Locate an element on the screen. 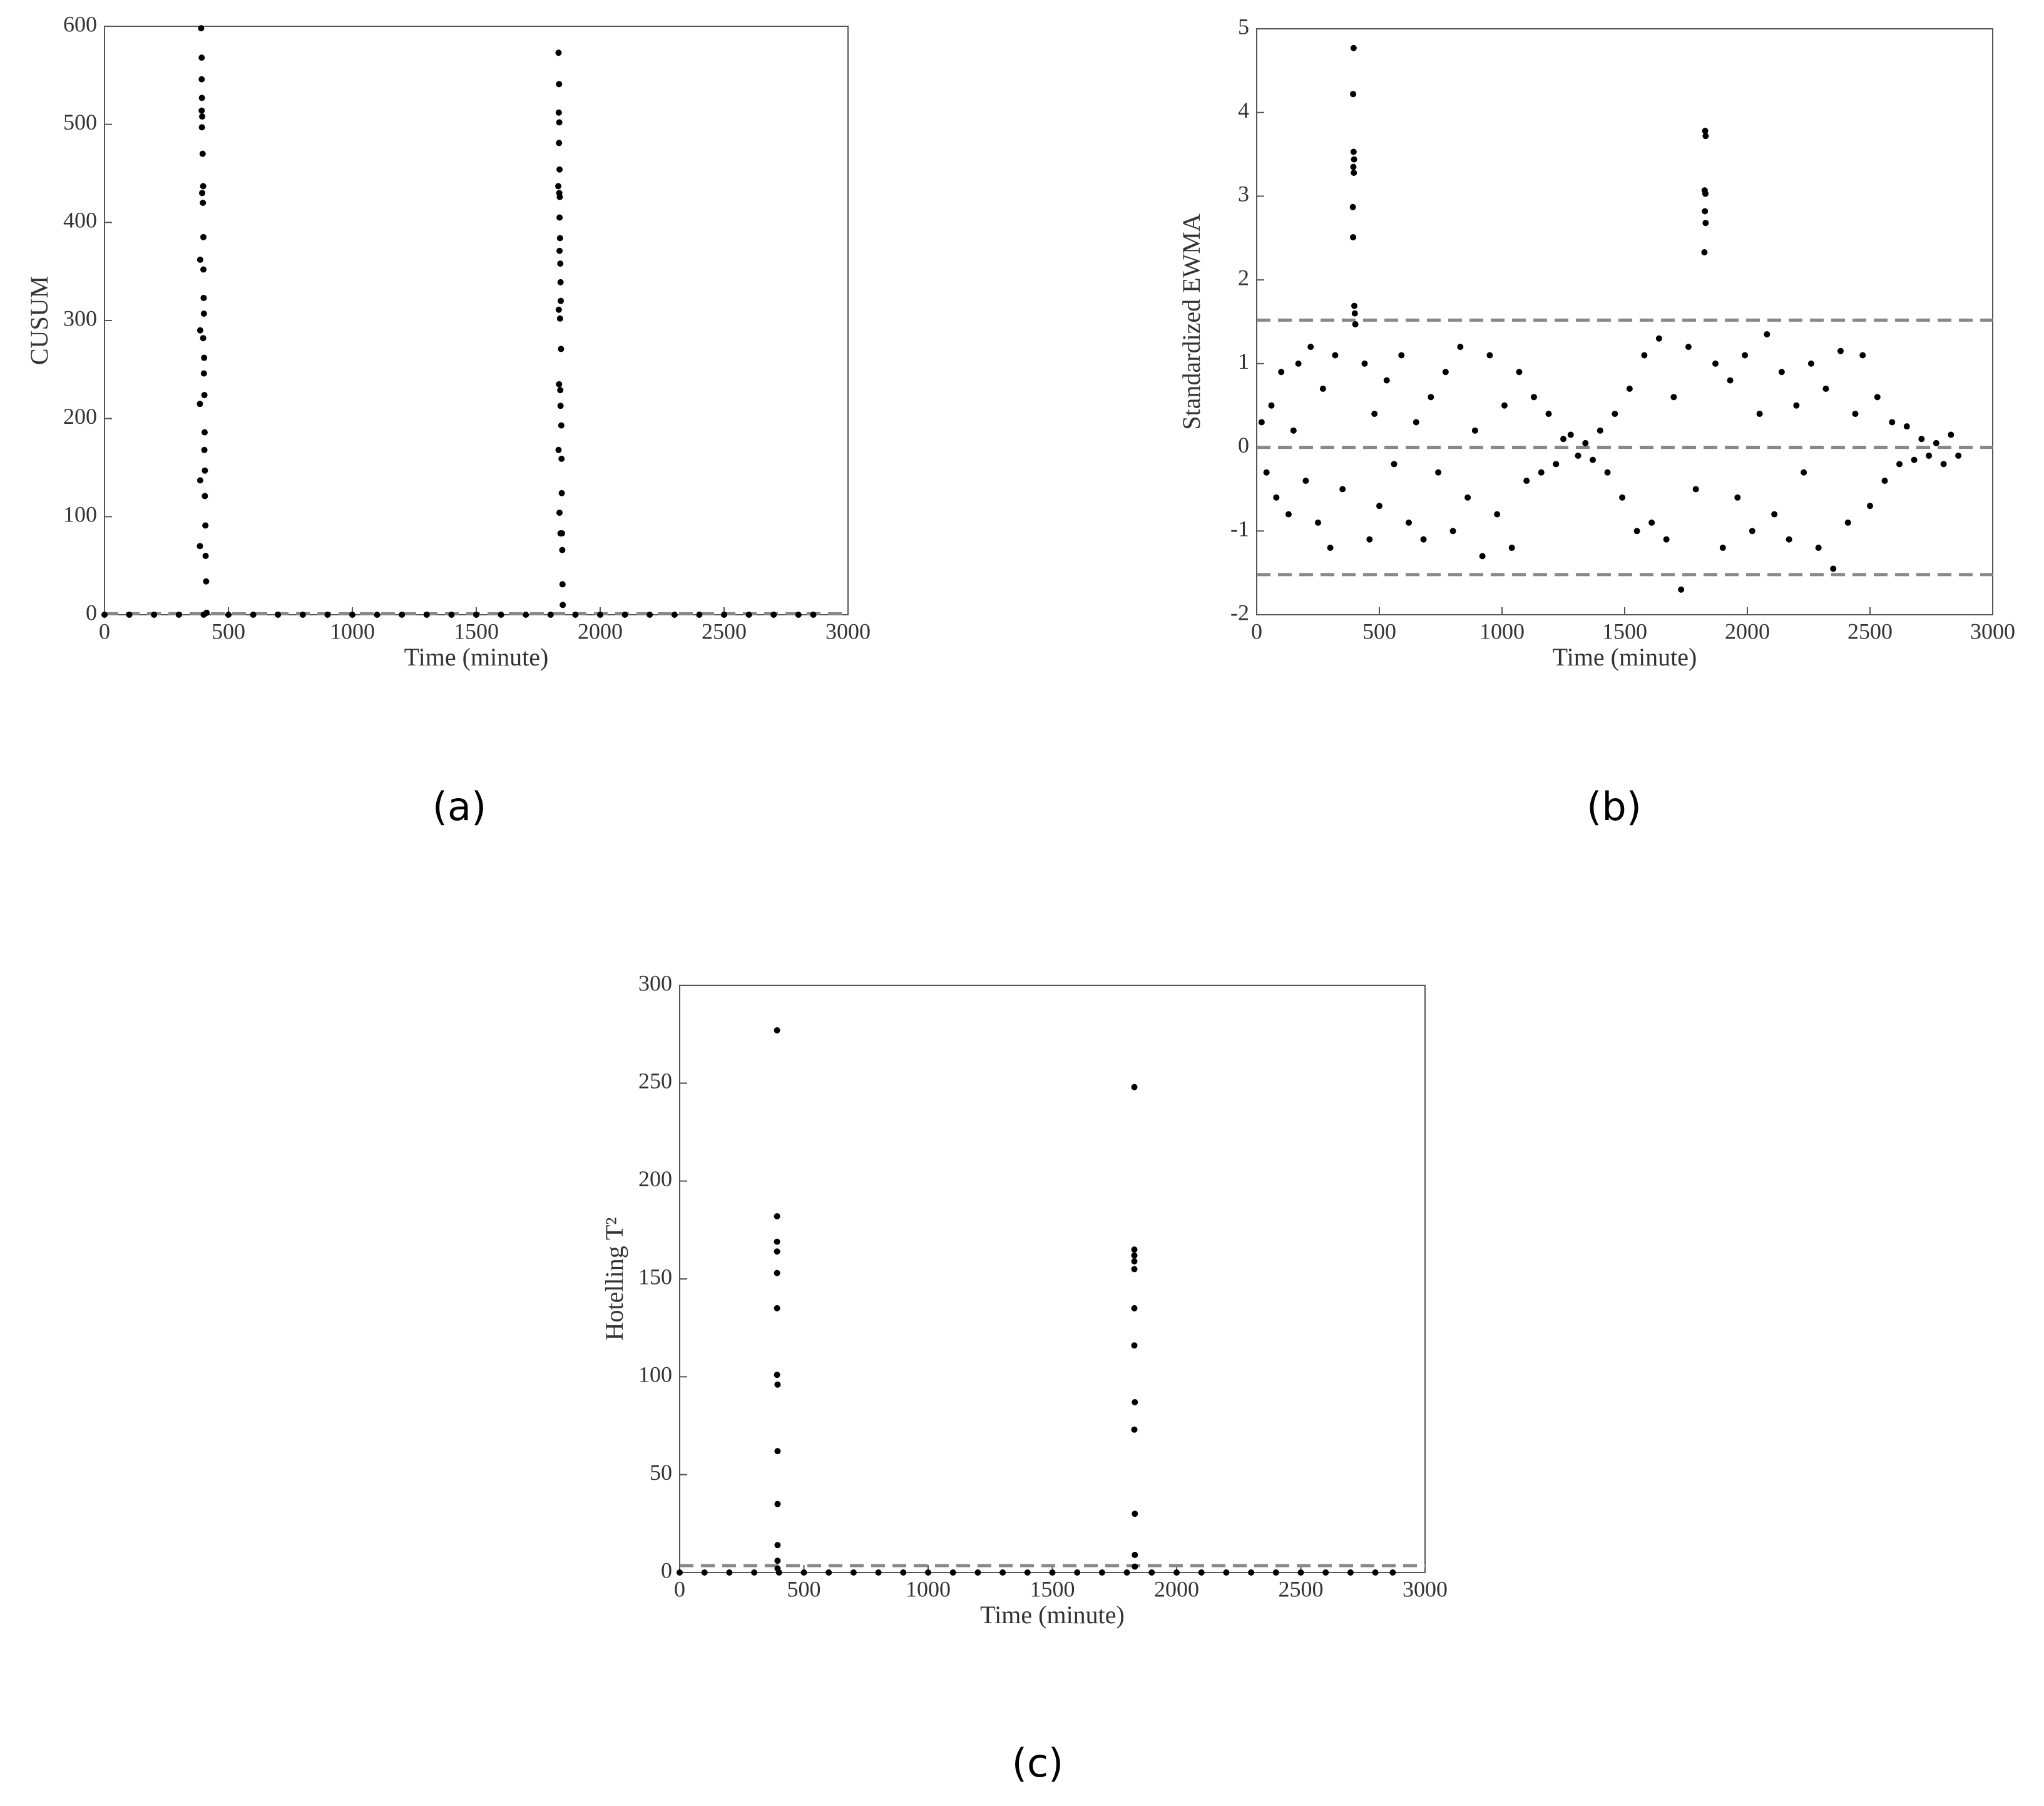  y-tick-label: 300 is located at coordinates (655, 982).